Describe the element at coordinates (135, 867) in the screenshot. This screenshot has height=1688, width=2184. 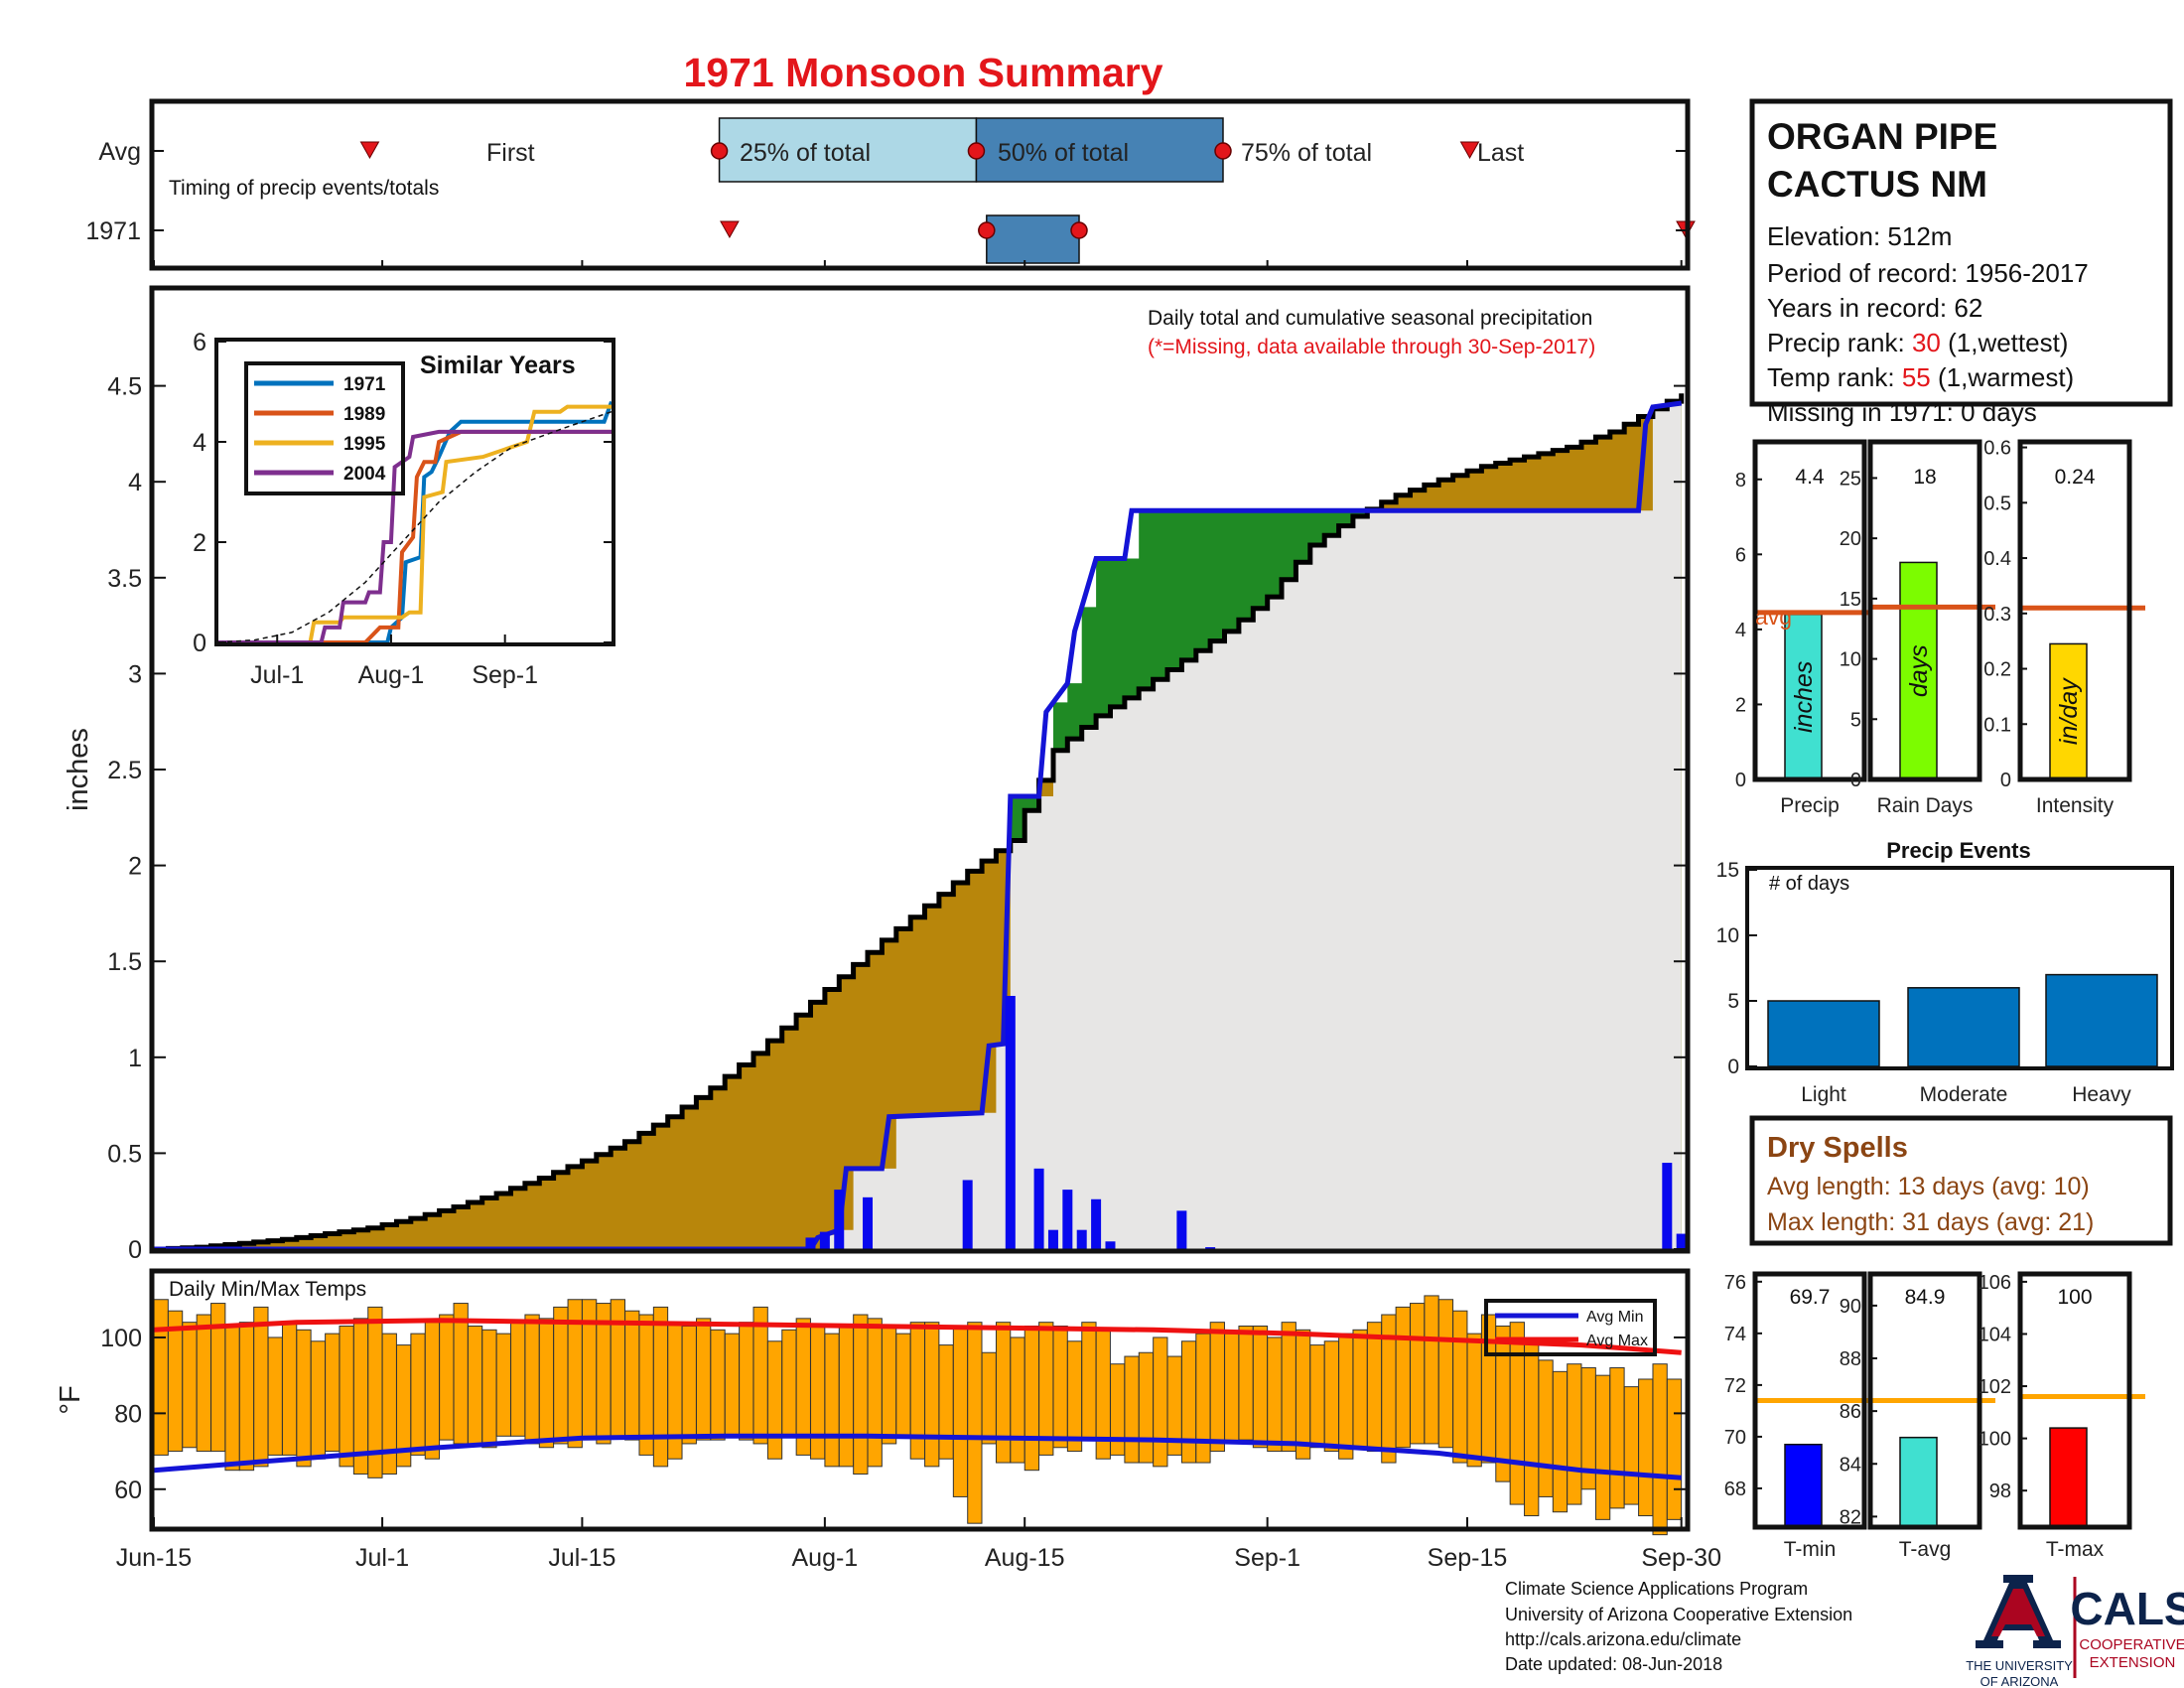
I see `y-tick-label: 2` at that location.